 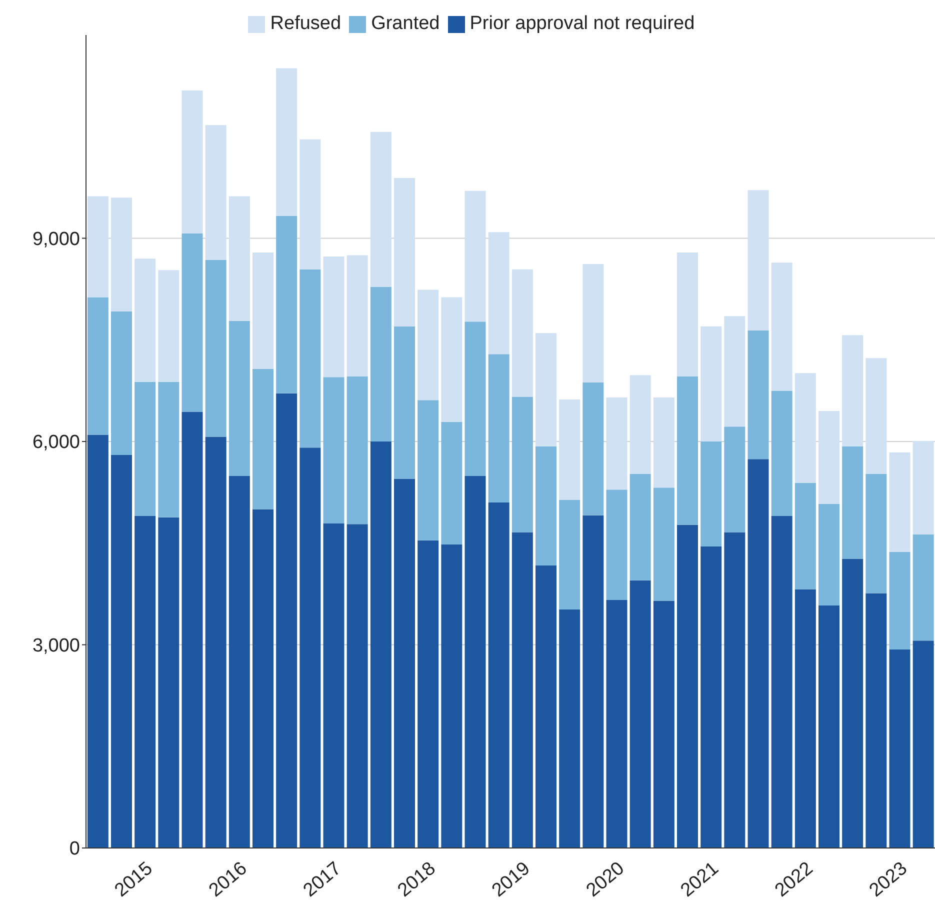 I want to click on legend-label: Prior approval not required, so click(x=581, y=24).